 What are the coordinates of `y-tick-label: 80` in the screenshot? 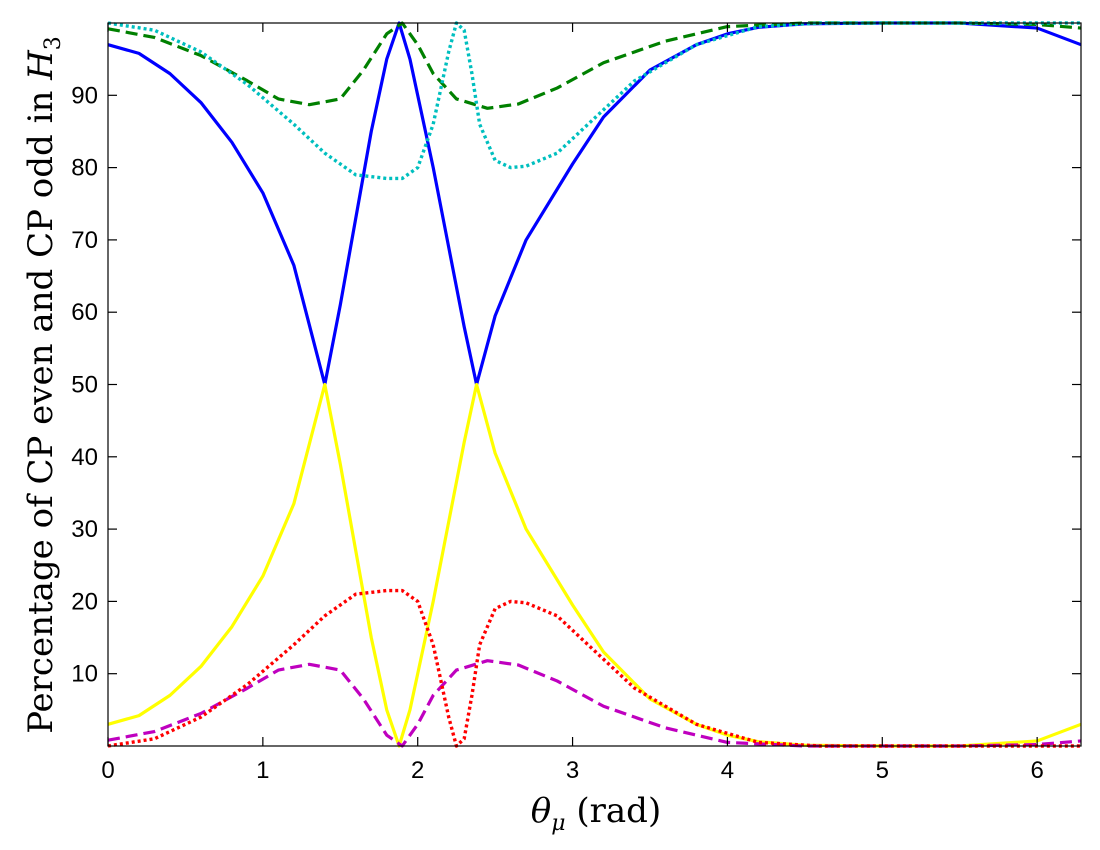 It's located at (84, 168).